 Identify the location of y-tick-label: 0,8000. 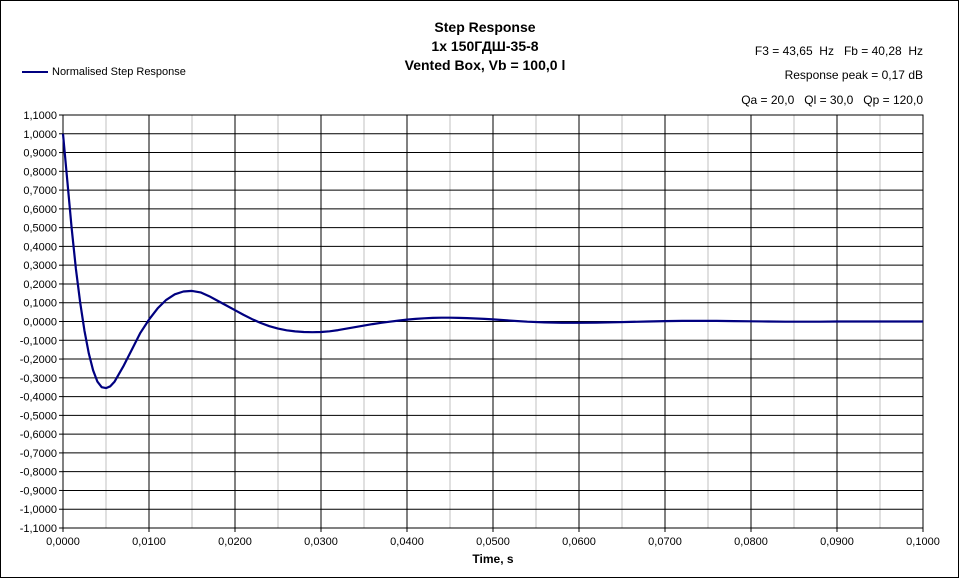
(40, 172).